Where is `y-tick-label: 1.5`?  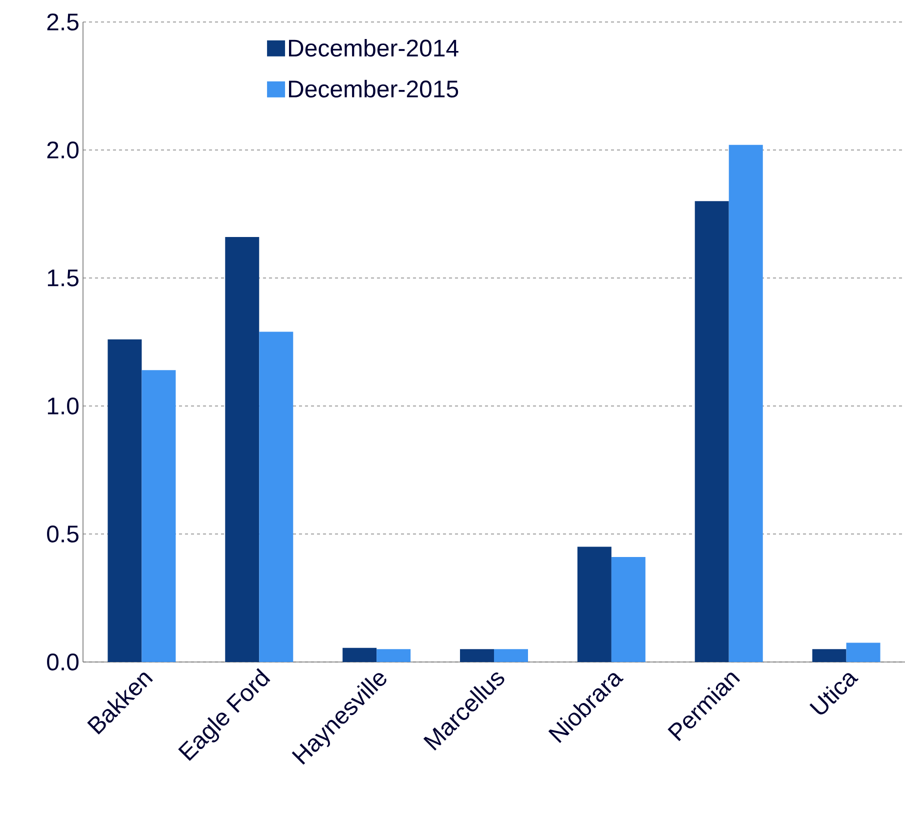 y-tick-label: 1.5 is located at coordinates (63, 278).